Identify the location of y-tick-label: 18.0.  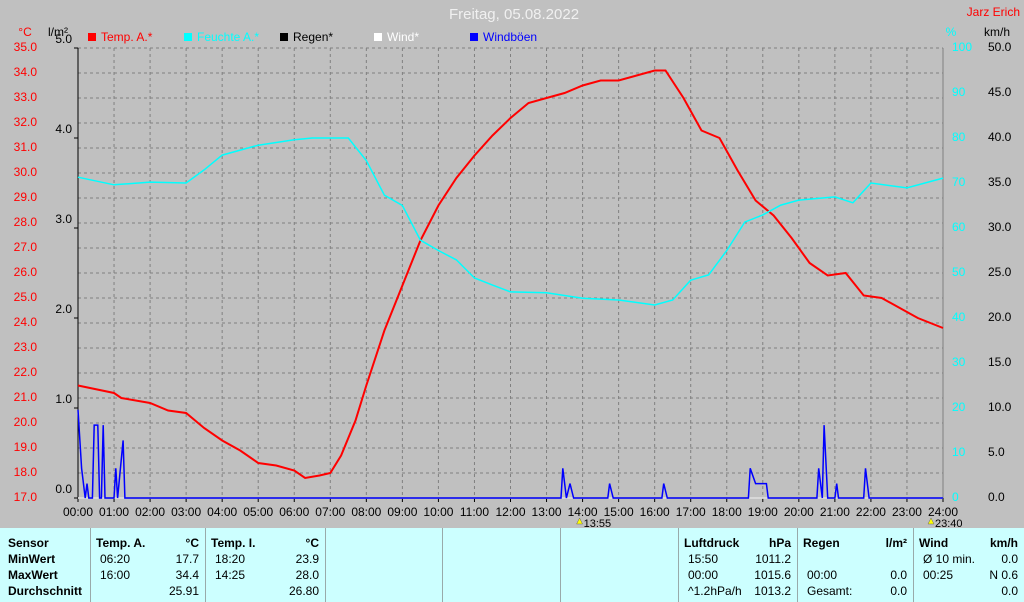
(26, 472).